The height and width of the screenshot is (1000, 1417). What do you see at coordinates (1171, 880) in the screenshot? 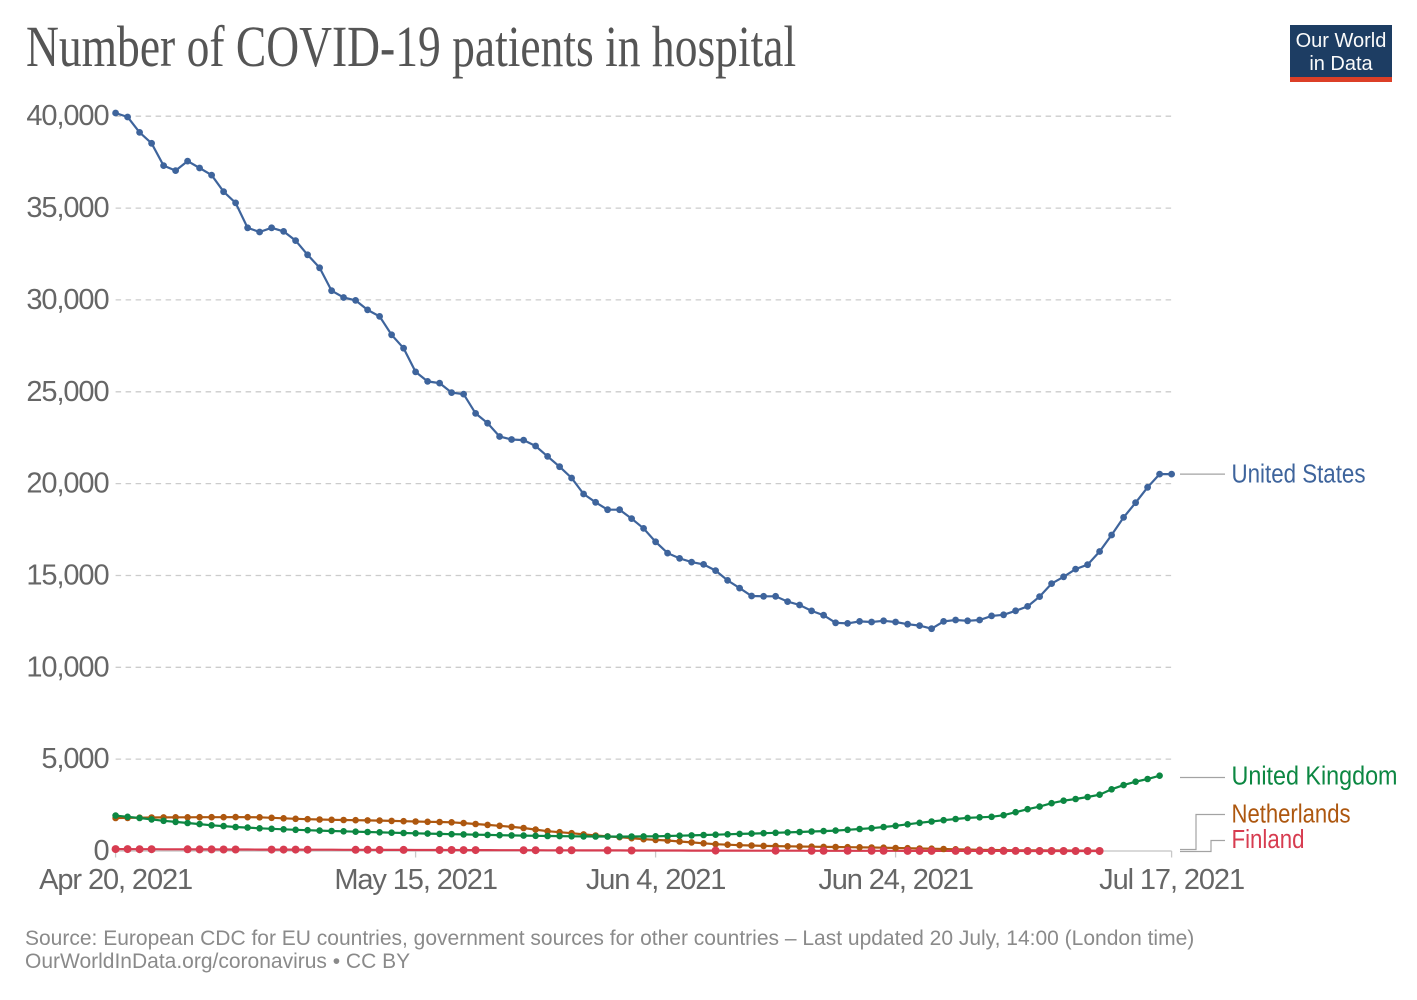
I see `svg-text: Jul 17, 2021` at bounding box center [1171, 880].